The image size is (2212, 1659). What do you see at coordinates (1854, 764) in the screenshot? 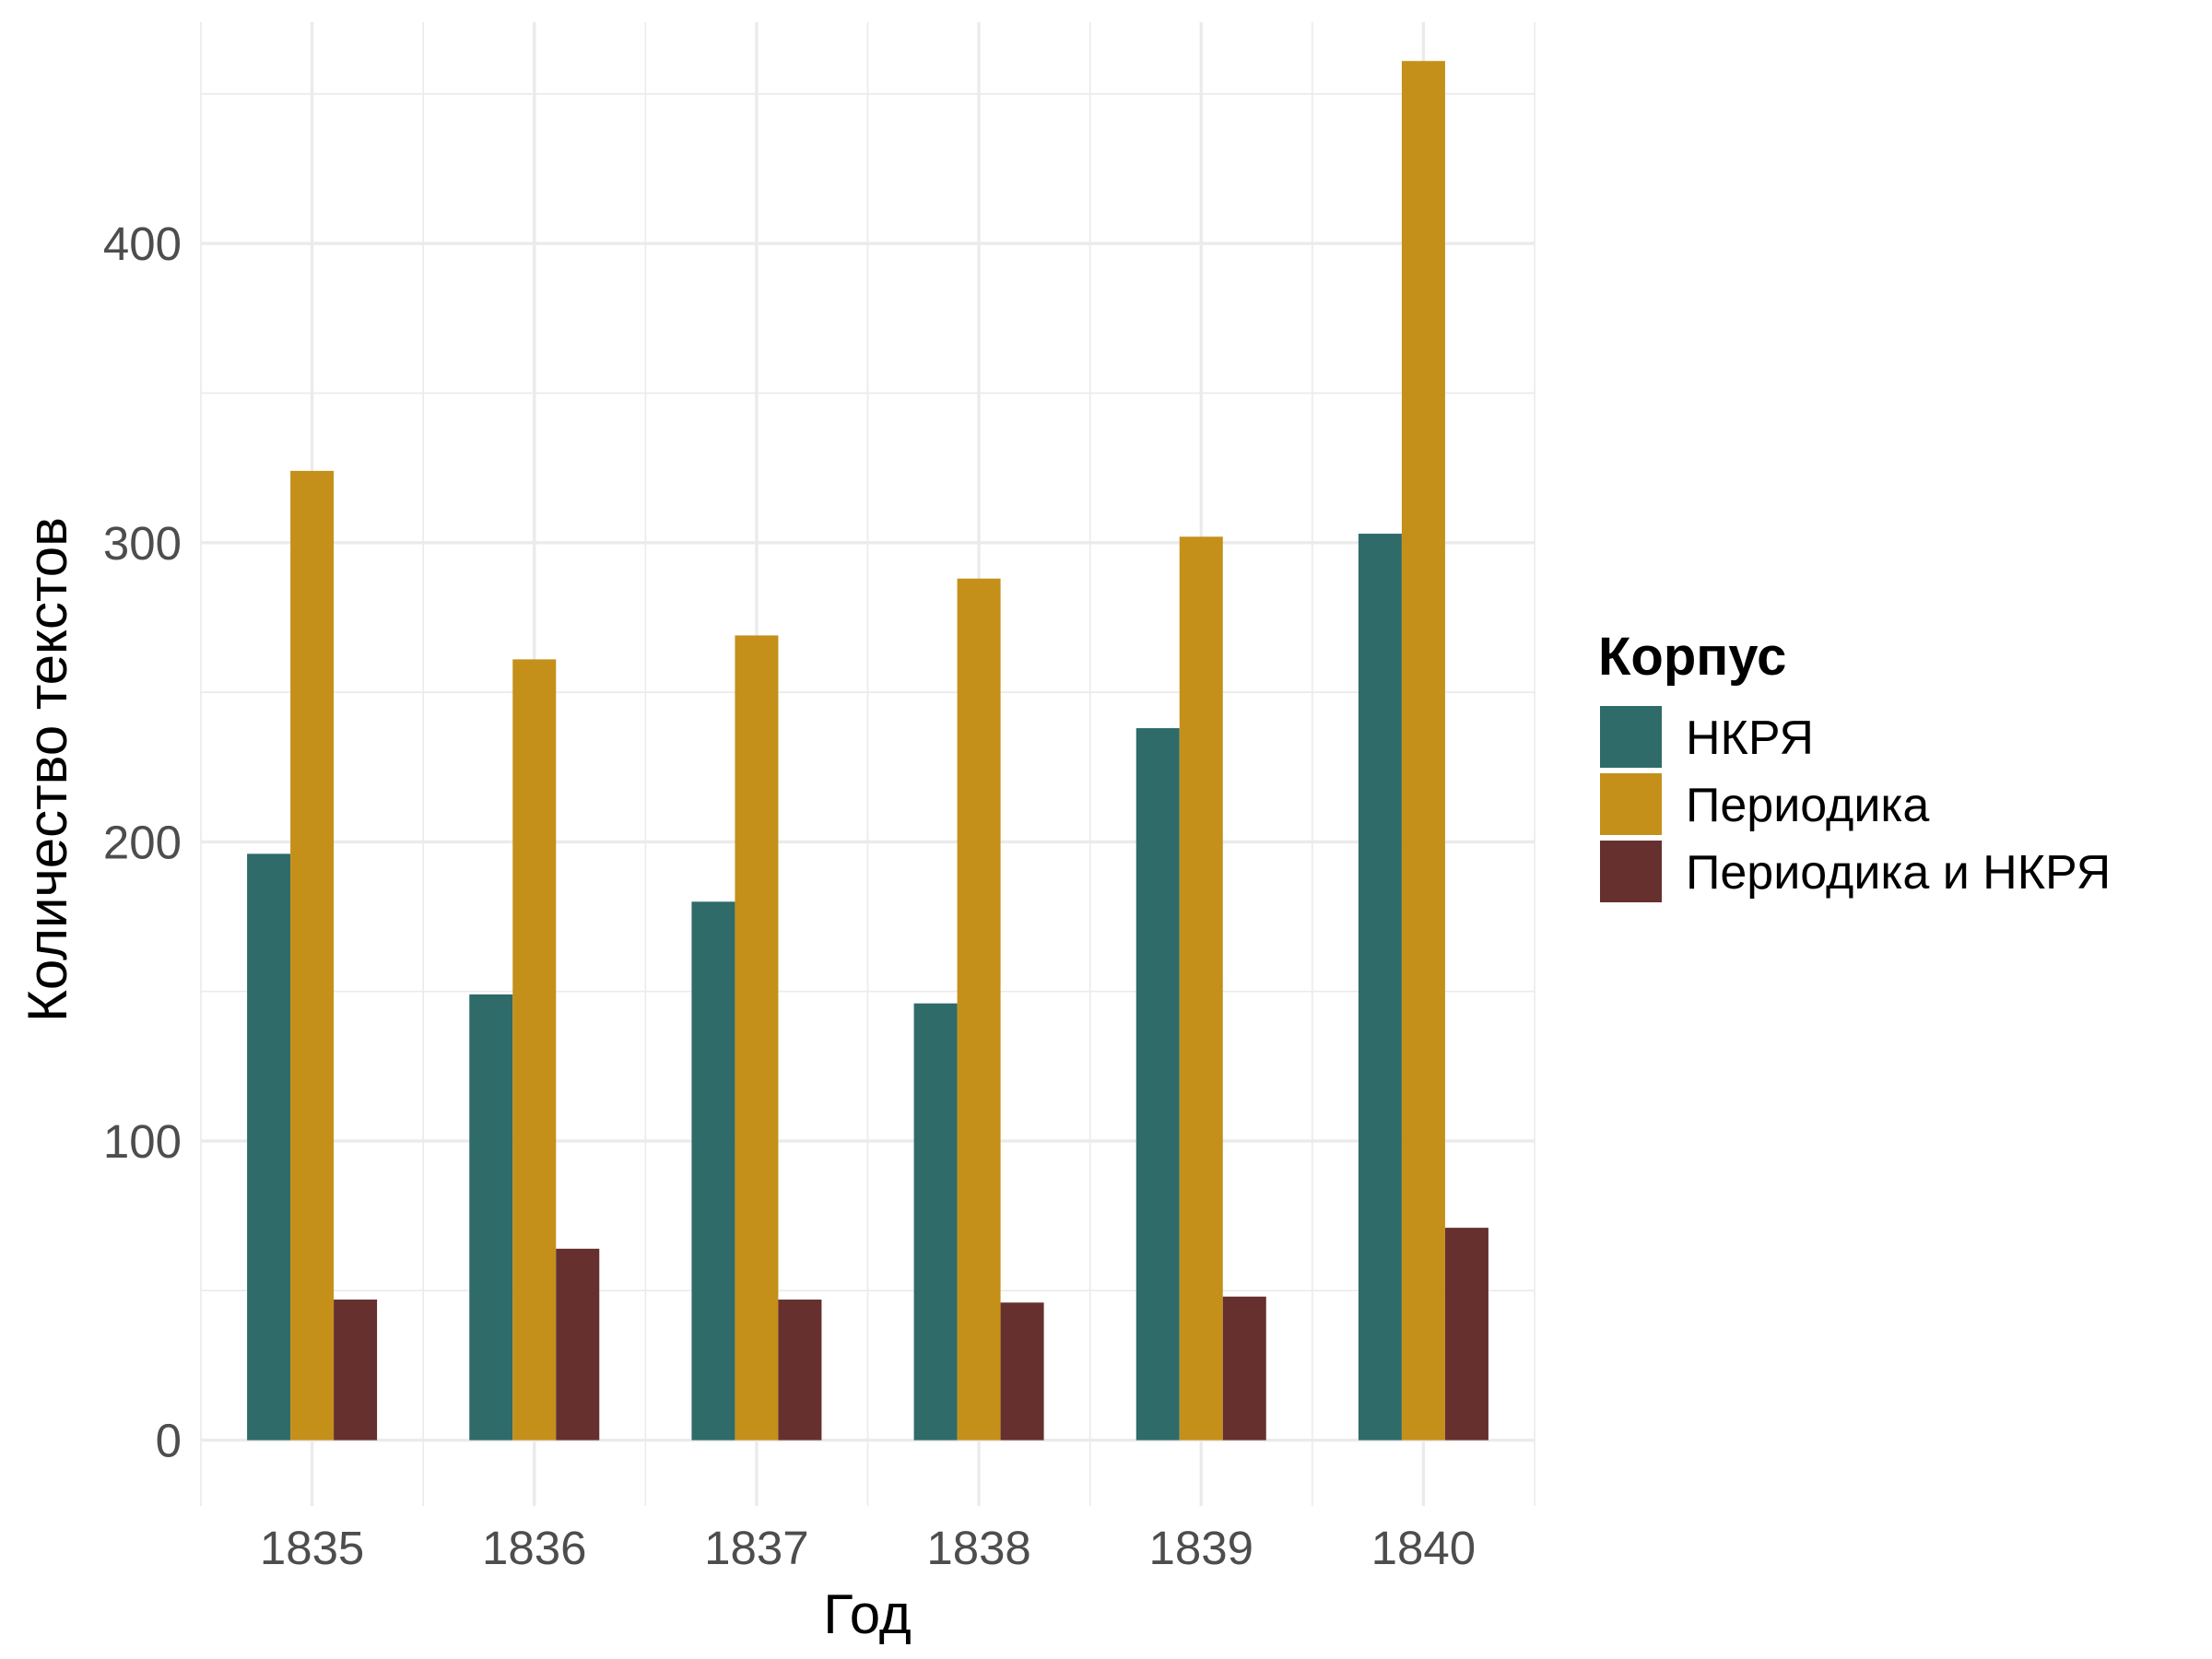
I see `legend: Корпус НКРЯ Периодика Периодика и НКРЯ` at bounding box center [1854, 764].